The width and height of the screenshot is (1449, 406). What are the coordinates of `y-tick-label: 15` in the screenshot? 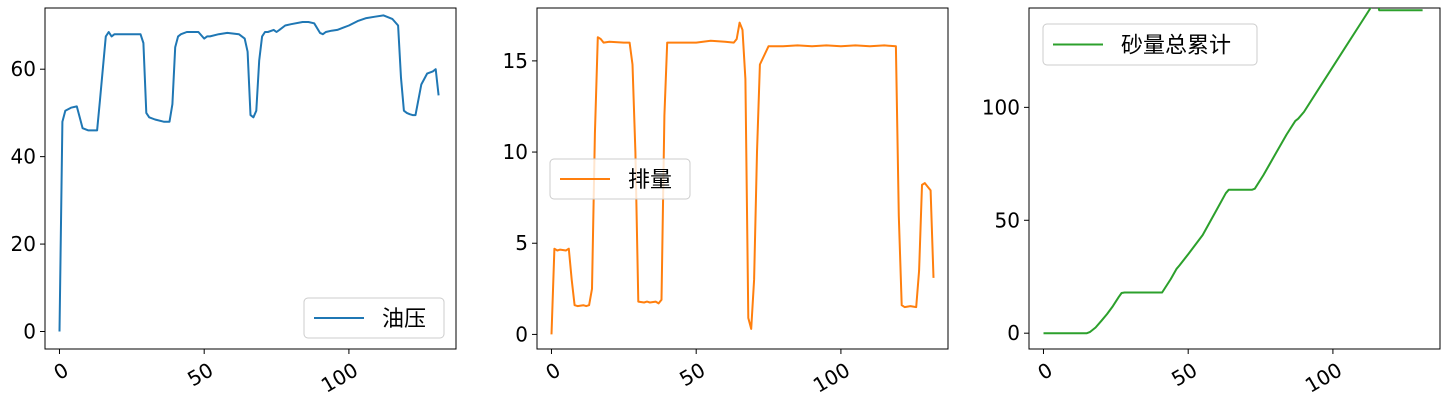 It's located at (515, 61).